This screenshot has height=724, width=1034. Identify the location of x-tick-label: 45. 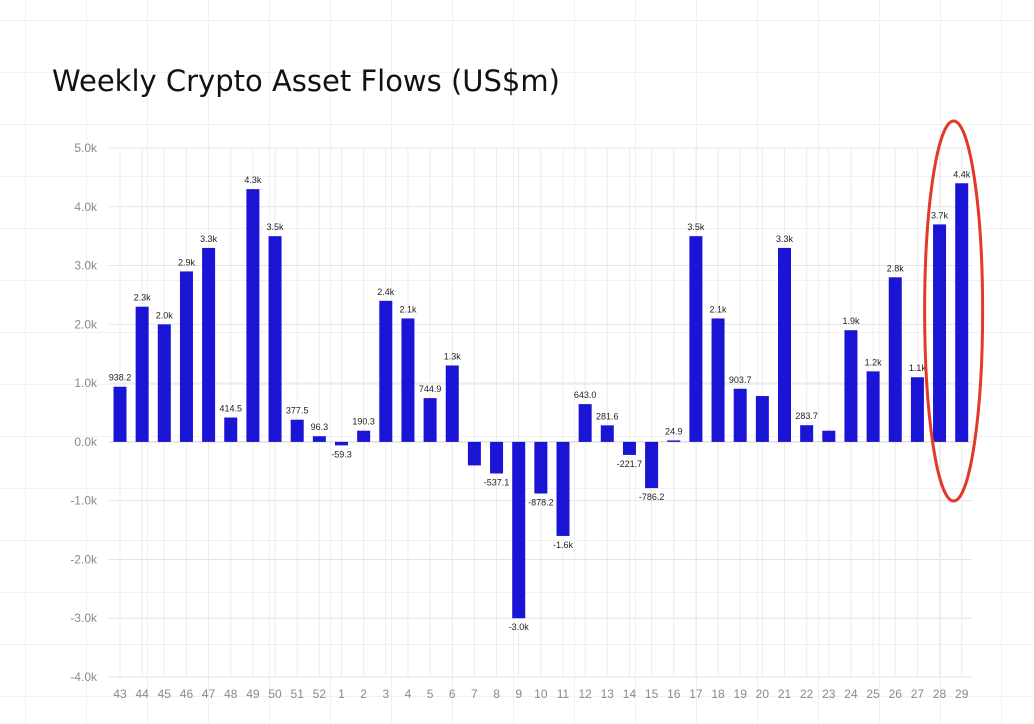
(165, 694).